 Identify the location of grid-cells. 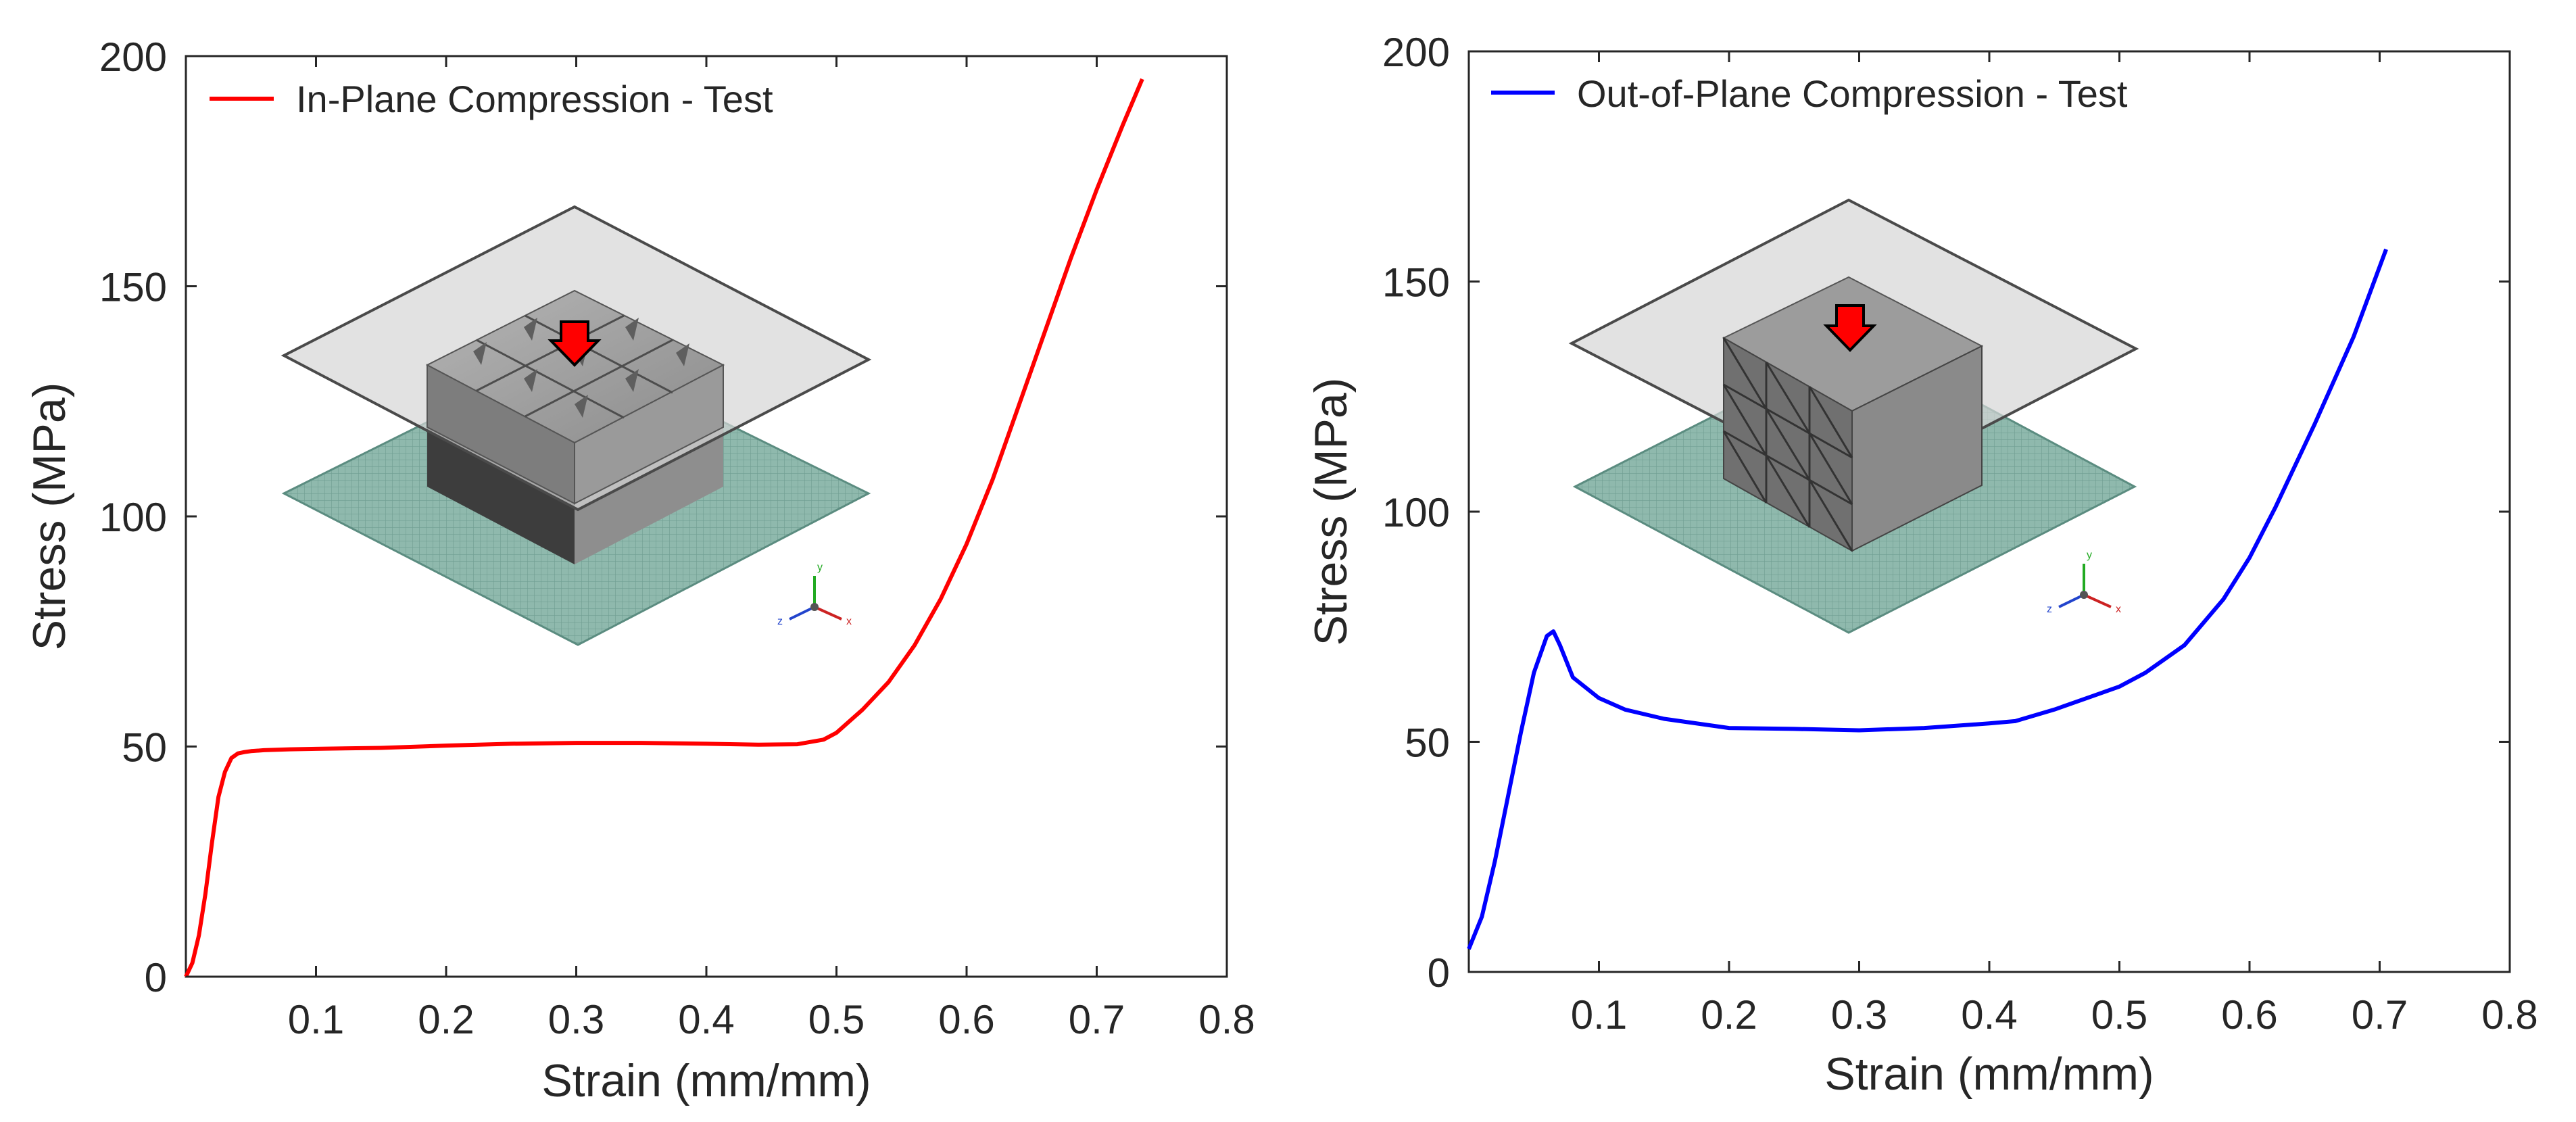
(574, 366).